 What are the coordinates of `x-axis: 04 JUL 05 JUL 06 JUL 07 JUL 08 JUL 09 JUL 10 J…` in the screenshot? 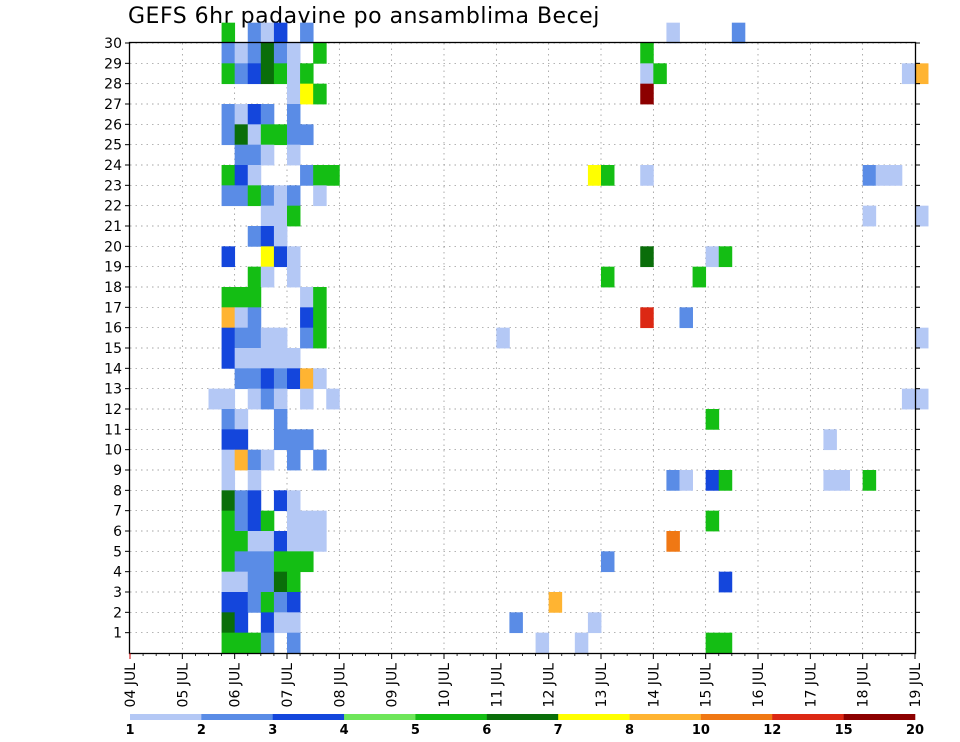 It's located at (523, 680).